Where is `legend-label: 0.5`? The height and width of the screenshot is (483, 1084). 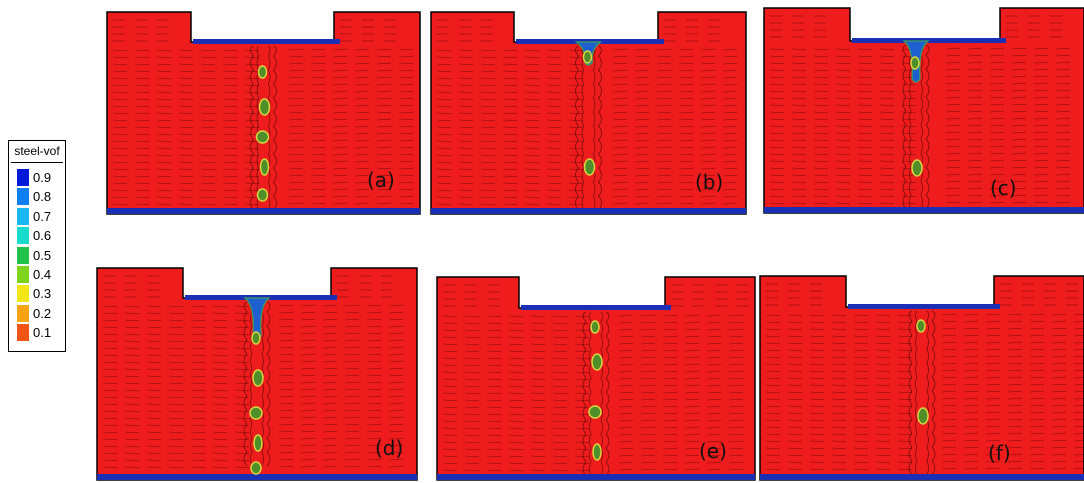
legend-label: 0.5 is located at coordinates (42, 255).